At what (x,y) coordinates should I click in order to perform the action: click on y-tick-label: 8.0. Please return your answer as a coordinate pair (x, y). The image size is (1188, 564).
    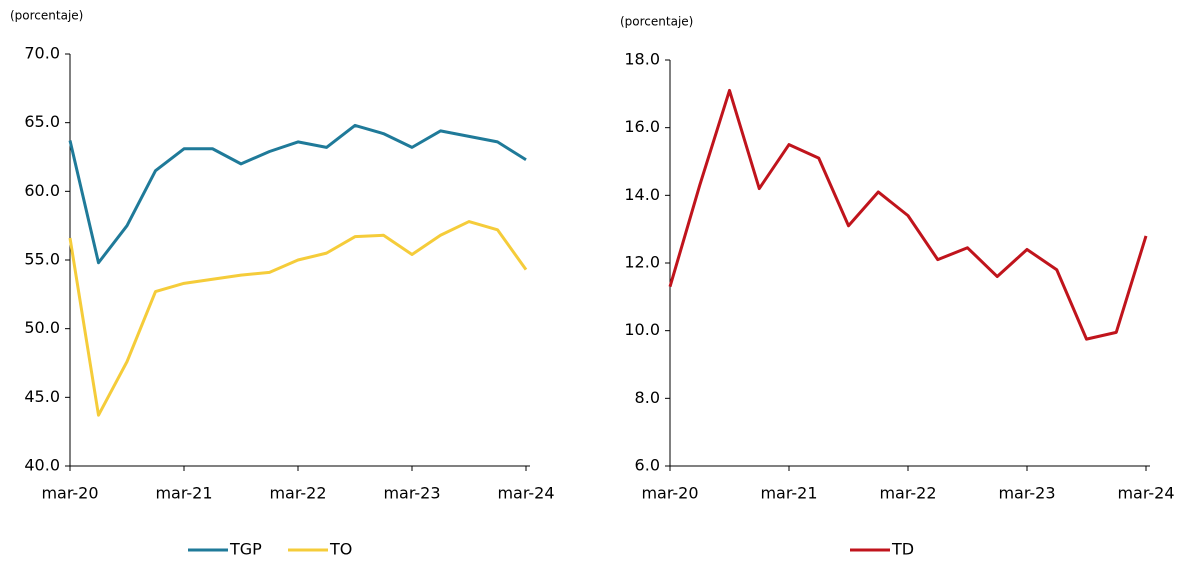
    Looking at the image, I should click on (647, 397).